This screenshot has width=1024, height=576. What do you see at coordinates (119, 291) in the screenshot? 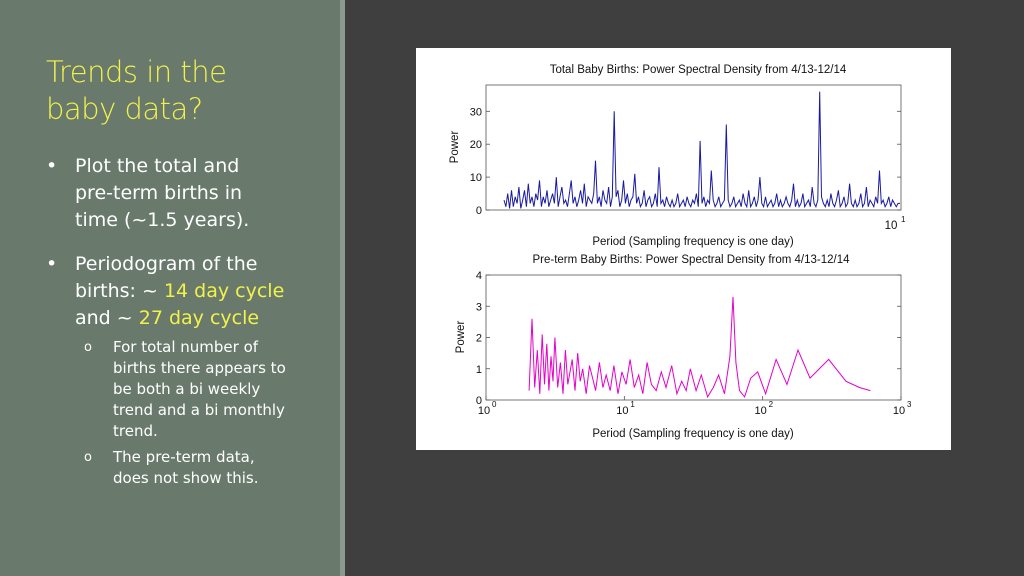
I see `bullet-2-line2-prefix: births: ~` at bounding box center [119, 291].